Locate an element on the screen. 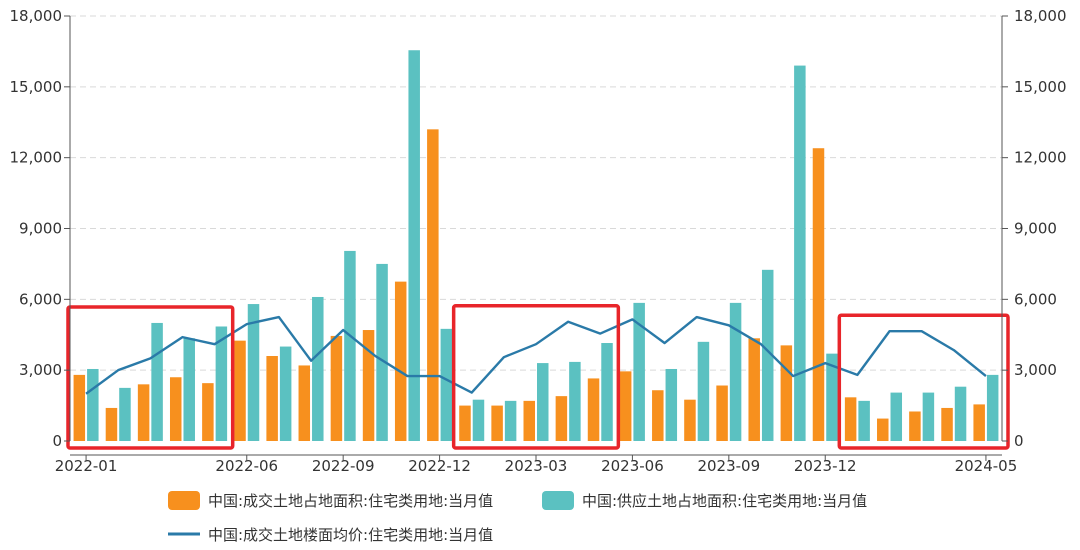 Image resolution: width=1080 pixels, height=550 pixels. line-price is located at coordinates (536, 355).